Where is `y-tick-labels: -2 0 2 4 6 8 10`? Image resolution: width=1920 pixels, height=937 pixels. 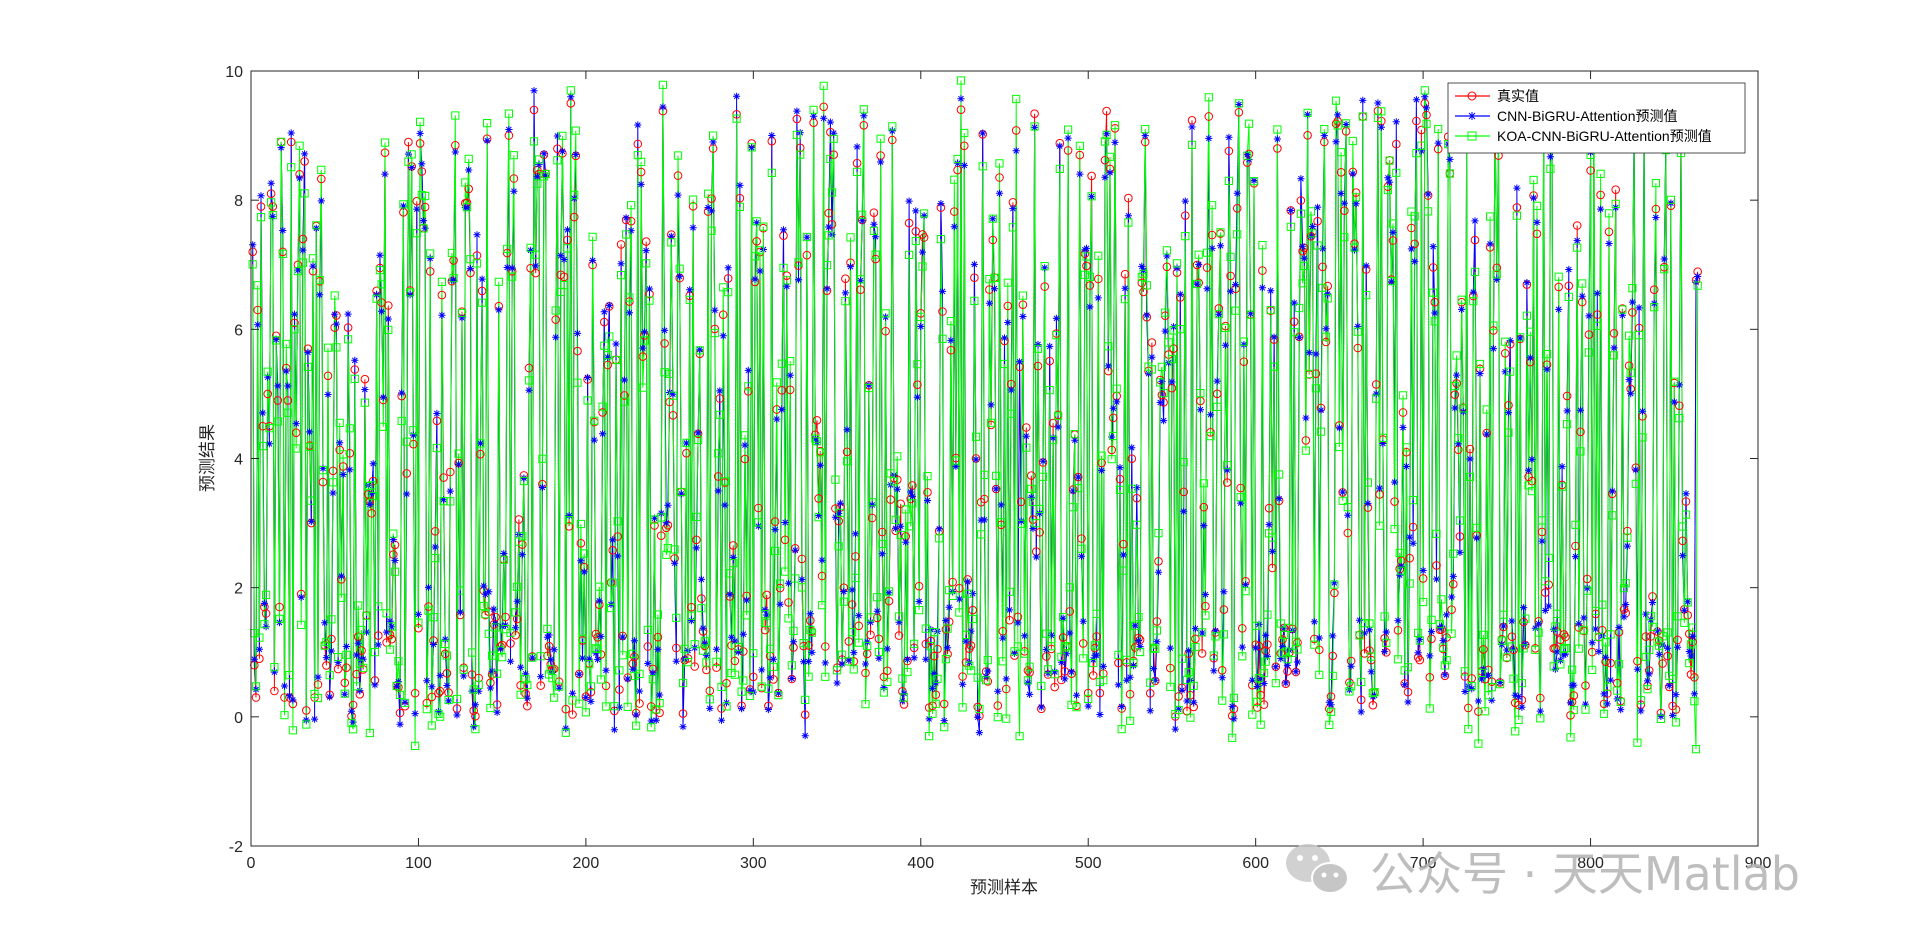 y-tick-labels: -2 0 2 4 6 8 10 is located at coordinates (234, 460).